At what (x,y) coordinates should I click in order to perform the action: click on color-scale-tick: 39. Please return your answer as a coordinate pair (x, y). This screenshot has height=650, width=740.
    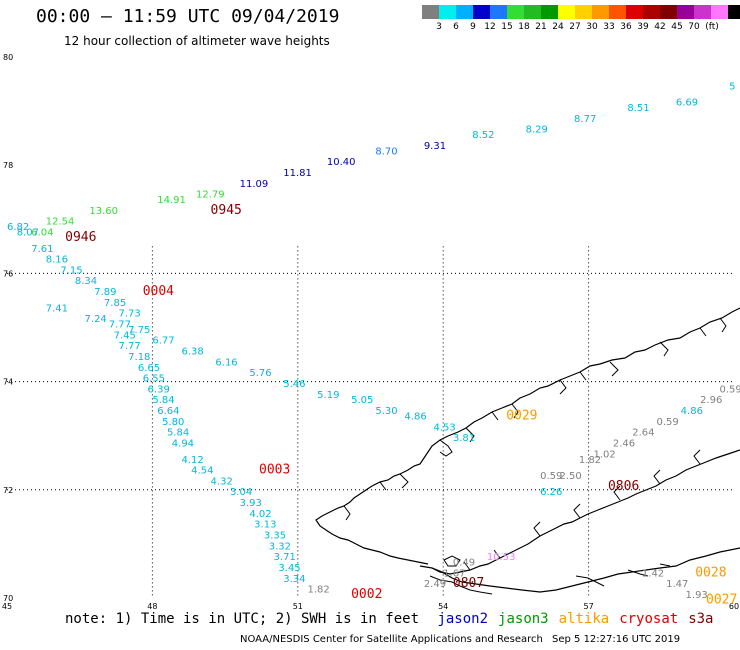
    Looking at the image, I should click on (643, 27).